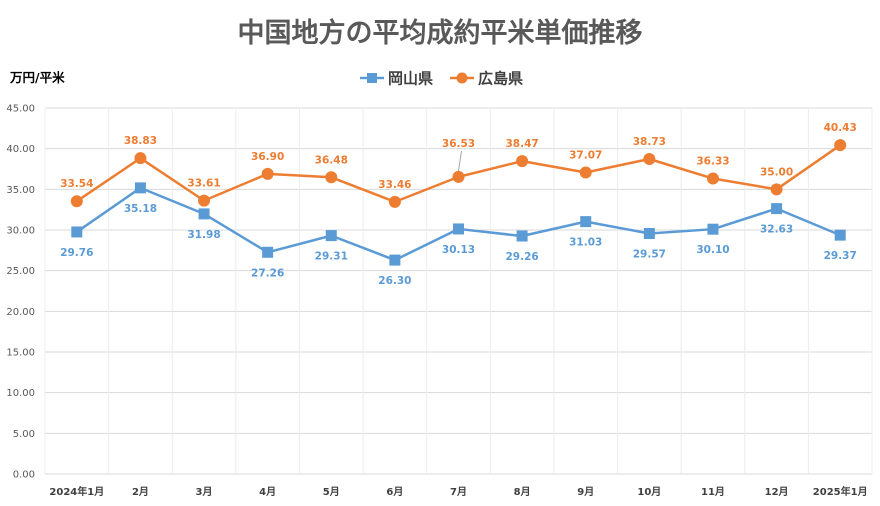 Image resolution: width=880 pixels, height=506 pixels. Describe the element at coordinates (331, 160) in the screenshot. I see `data-label: 36.48` at that location.